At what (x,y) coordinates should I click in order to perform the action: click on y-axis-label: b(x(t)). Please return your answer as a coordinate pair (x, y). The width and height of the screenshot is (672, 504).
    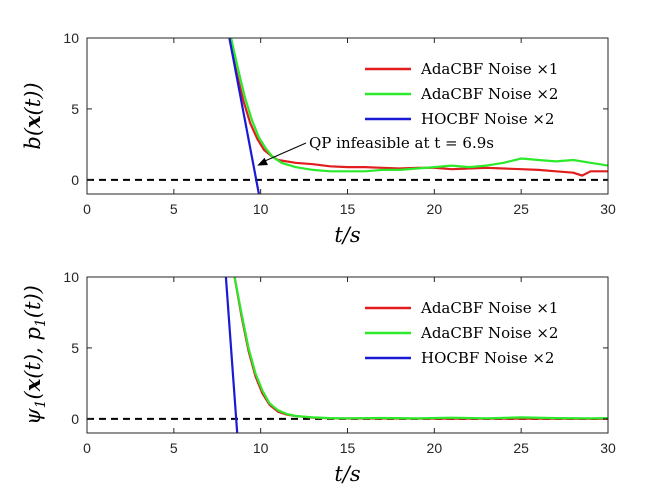
    Looking at the image, I should click on (32, 115).